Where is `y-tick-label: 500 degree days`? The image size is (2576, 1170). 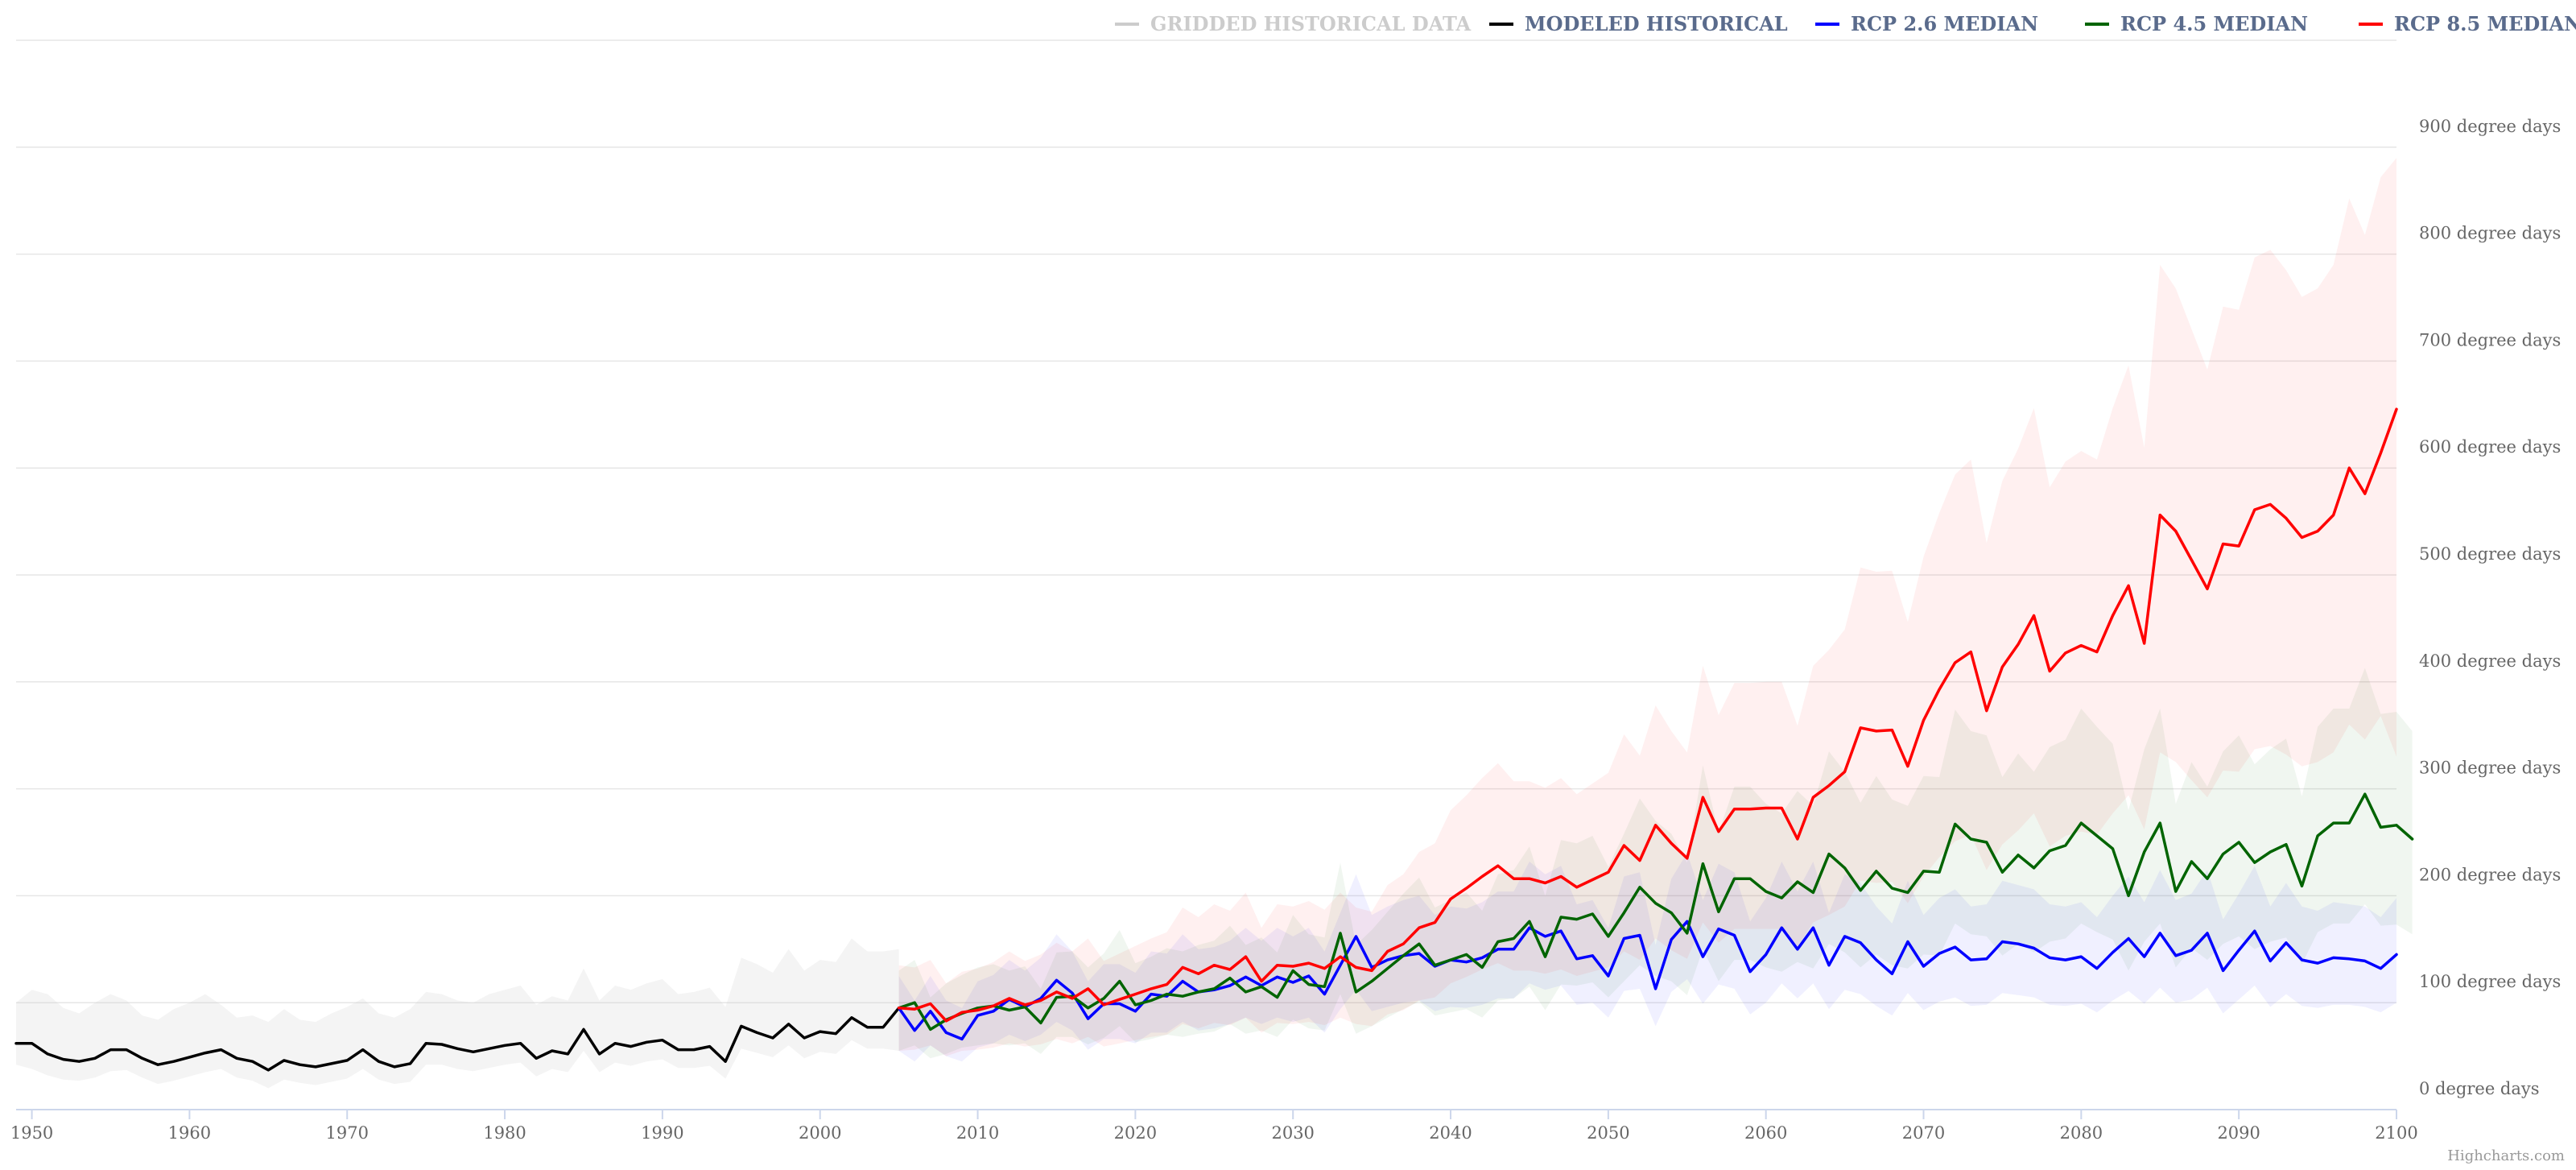 y-tick-label: 500 degree days is located at coordinates (2490, 554).